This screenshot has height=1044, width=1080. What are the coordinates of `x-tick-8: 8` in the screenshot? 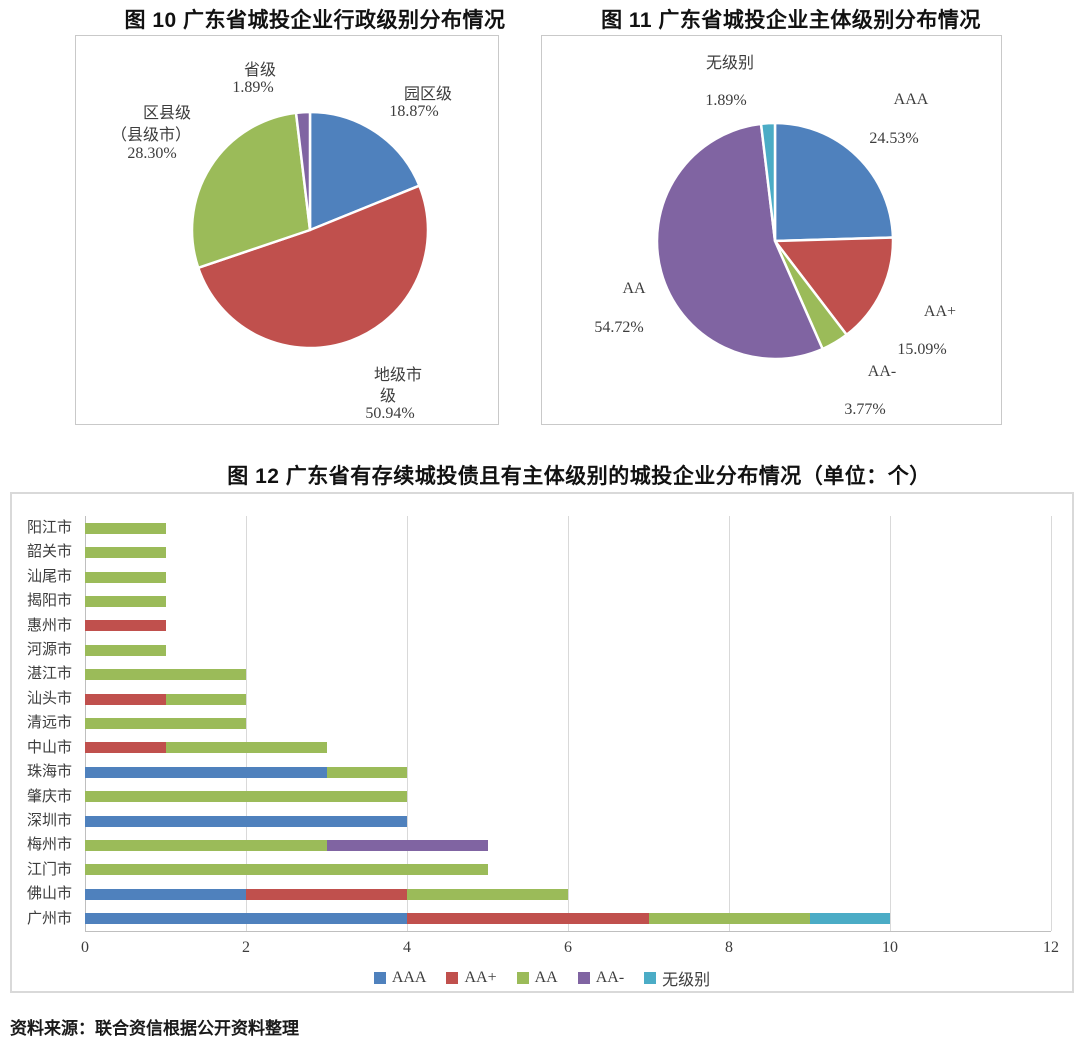 It's located at (729, 947).